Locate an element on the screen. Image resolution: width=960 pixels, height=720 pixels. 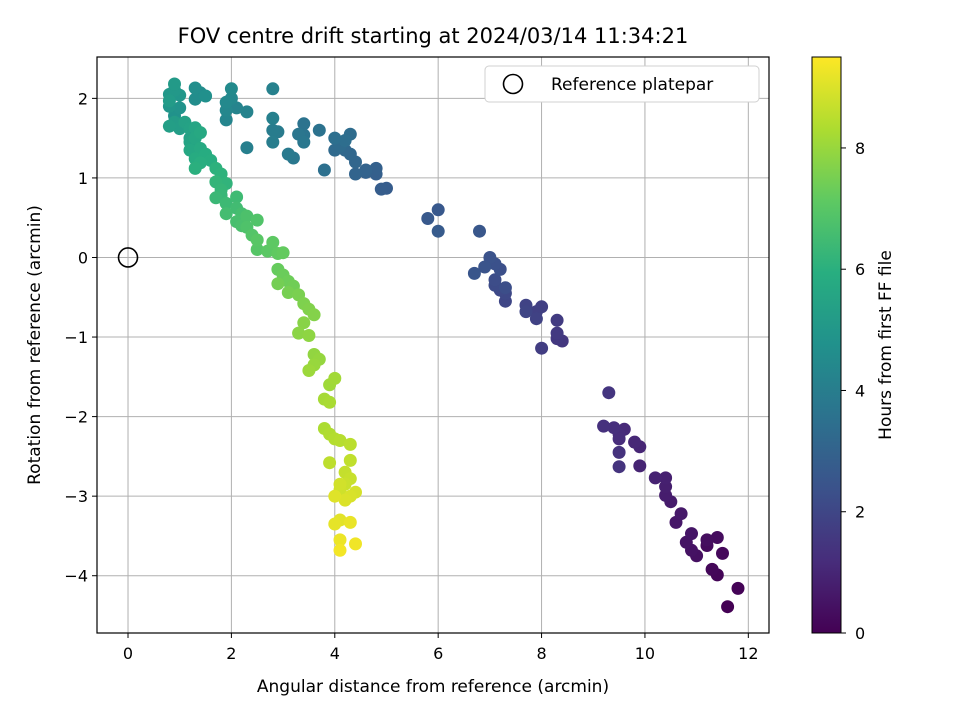
x-axis-ticks: 0 2 4 6 8 10 12 is located at coordinates (441, 648).